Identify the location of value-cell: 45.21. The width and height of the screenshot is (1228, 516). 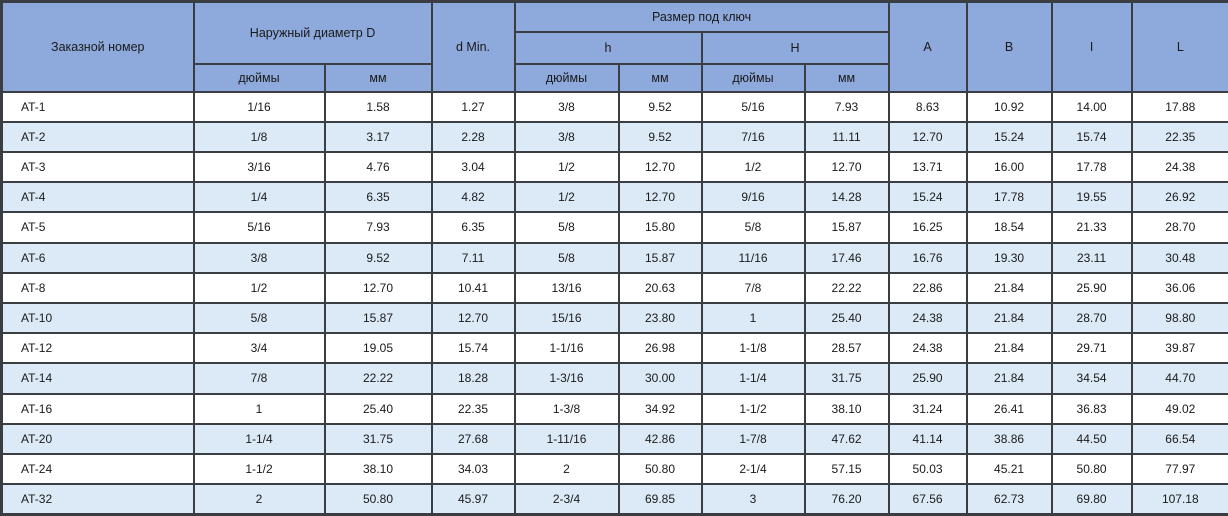
(1009, 469).